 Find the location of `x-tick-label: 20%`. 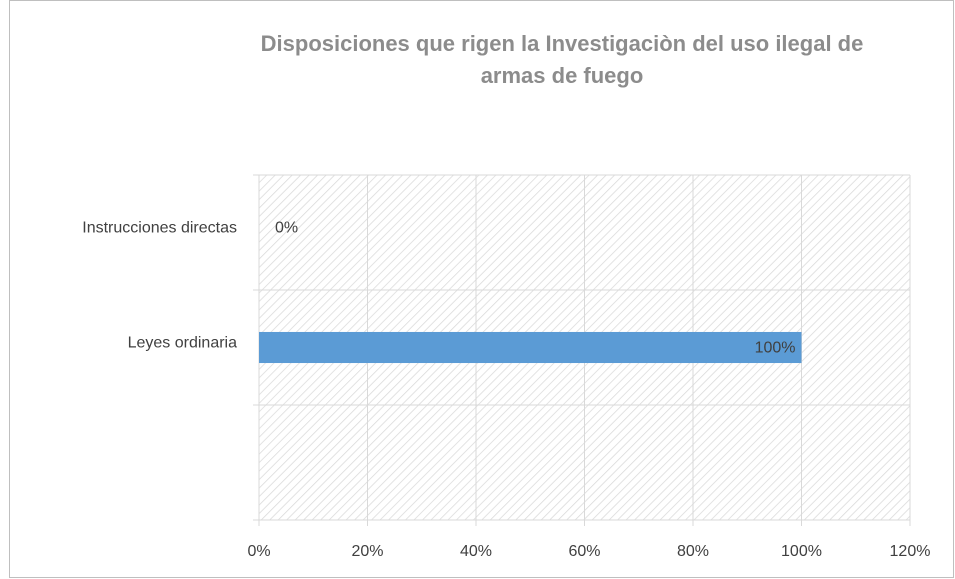

x-tick-label: 20% is located at coordinates (367, 551).